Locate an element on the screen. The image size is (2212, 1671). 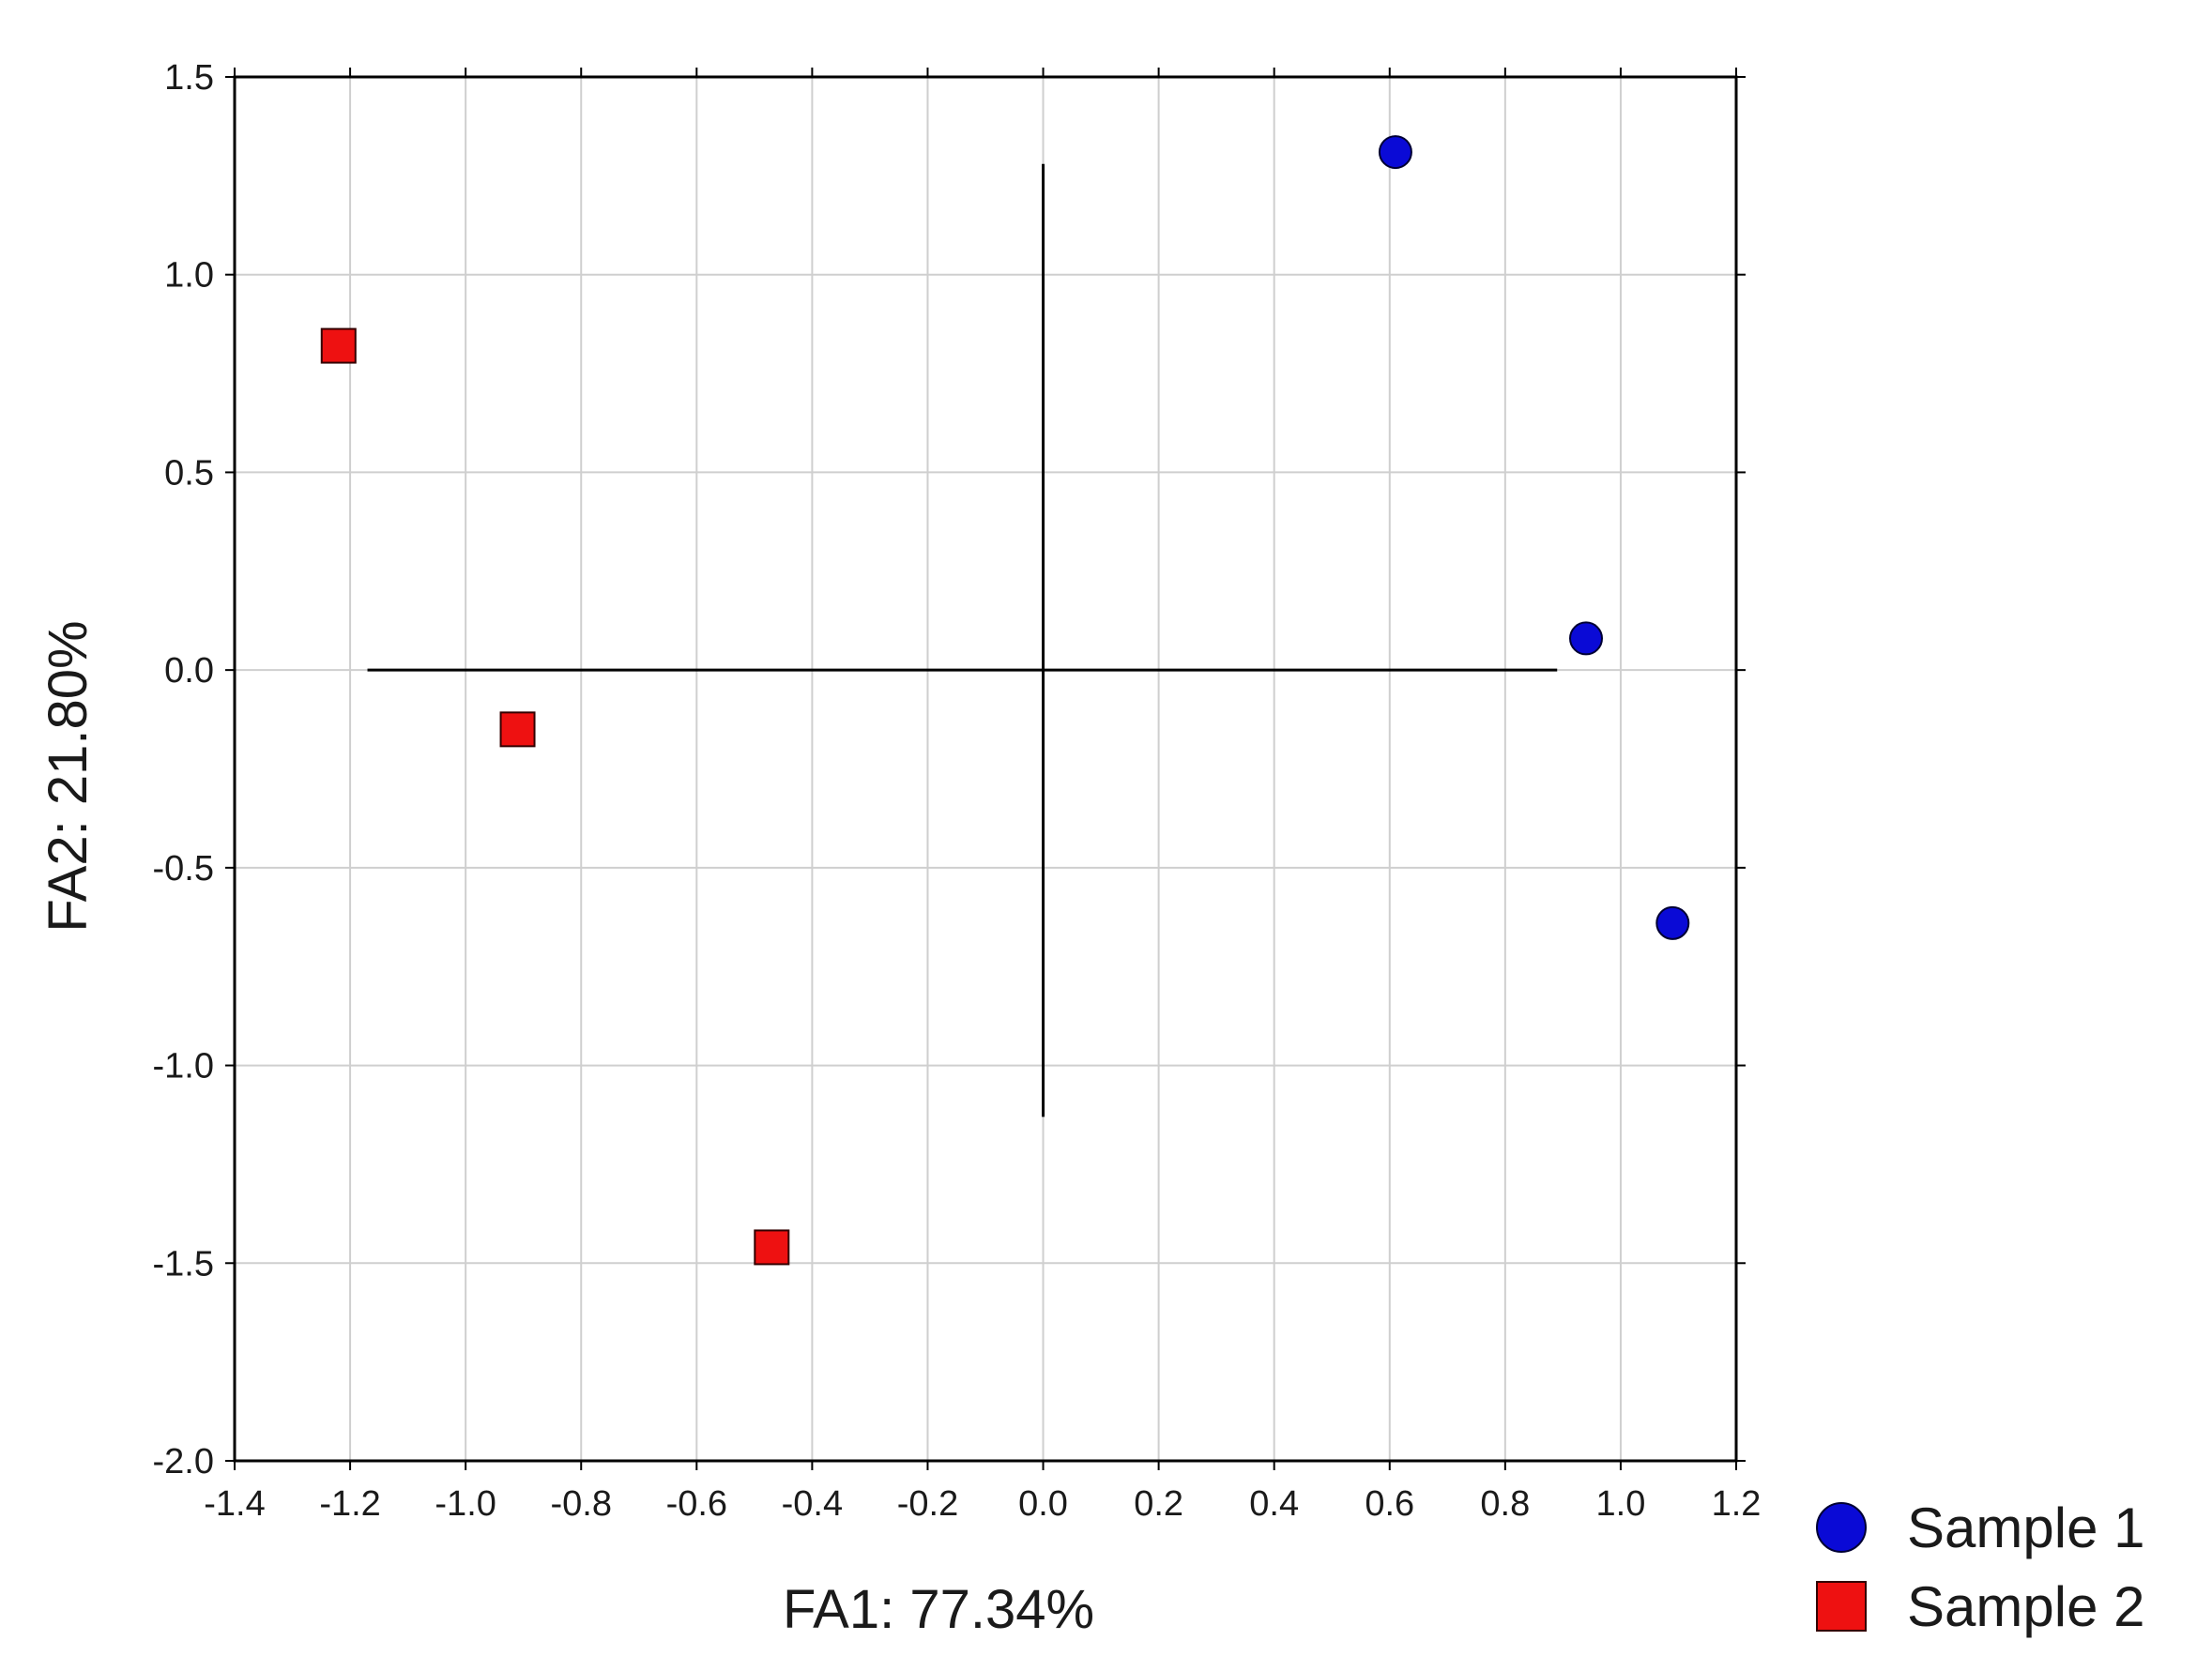
y-tick-label: 0.5 is located at coordinates (189, 473).